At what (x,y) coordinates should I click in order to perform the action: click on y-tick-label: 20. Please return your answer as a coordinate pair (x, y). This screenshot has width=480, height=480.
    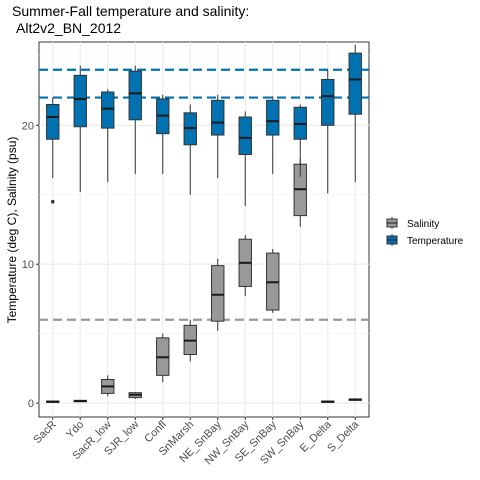
    Looking at the image, I should click on (28, 126).